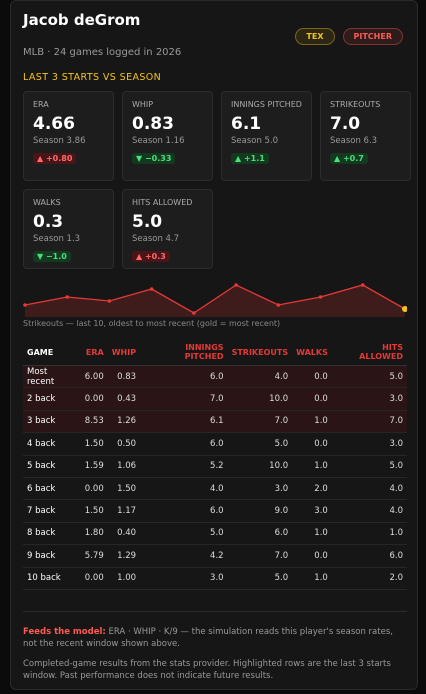 Image resolution: width=426 pixels, height=694 pixels. Describe the element at coordinates (94, 352) in the screenshot. I see `column-header: ERA` at that location.